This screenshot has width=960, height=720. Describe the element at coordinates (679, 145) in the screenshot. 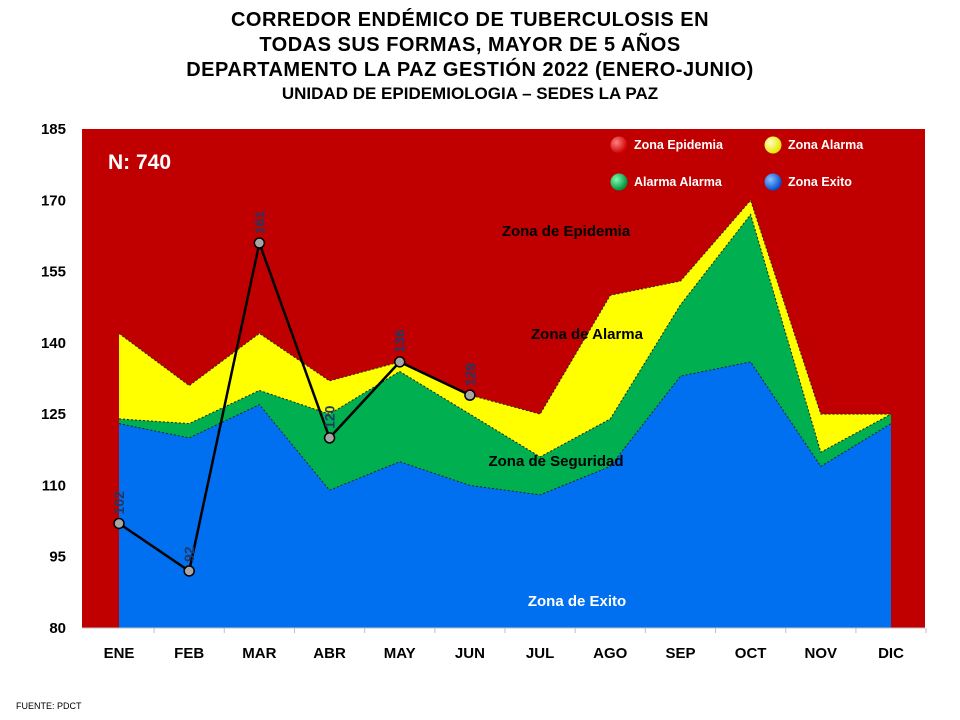

I see `legend-label: Zona Epidemia` at that location.